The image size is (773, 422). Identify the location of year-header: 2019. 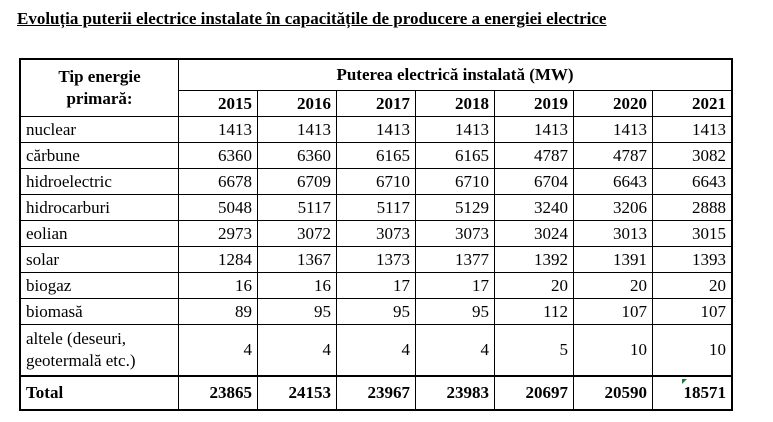
(534, 103).